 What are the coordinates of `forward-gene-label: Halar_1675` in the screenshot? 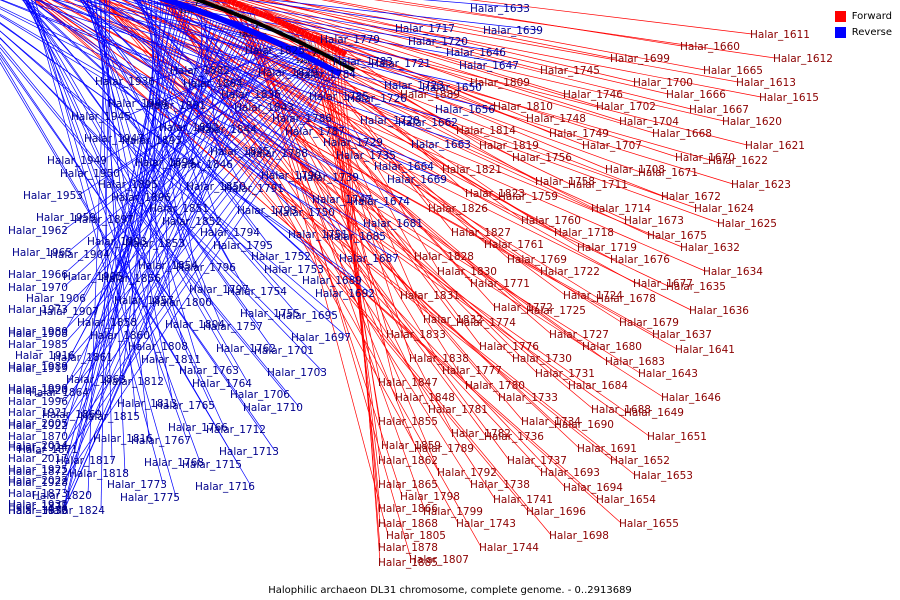 It's located at (677, 236).